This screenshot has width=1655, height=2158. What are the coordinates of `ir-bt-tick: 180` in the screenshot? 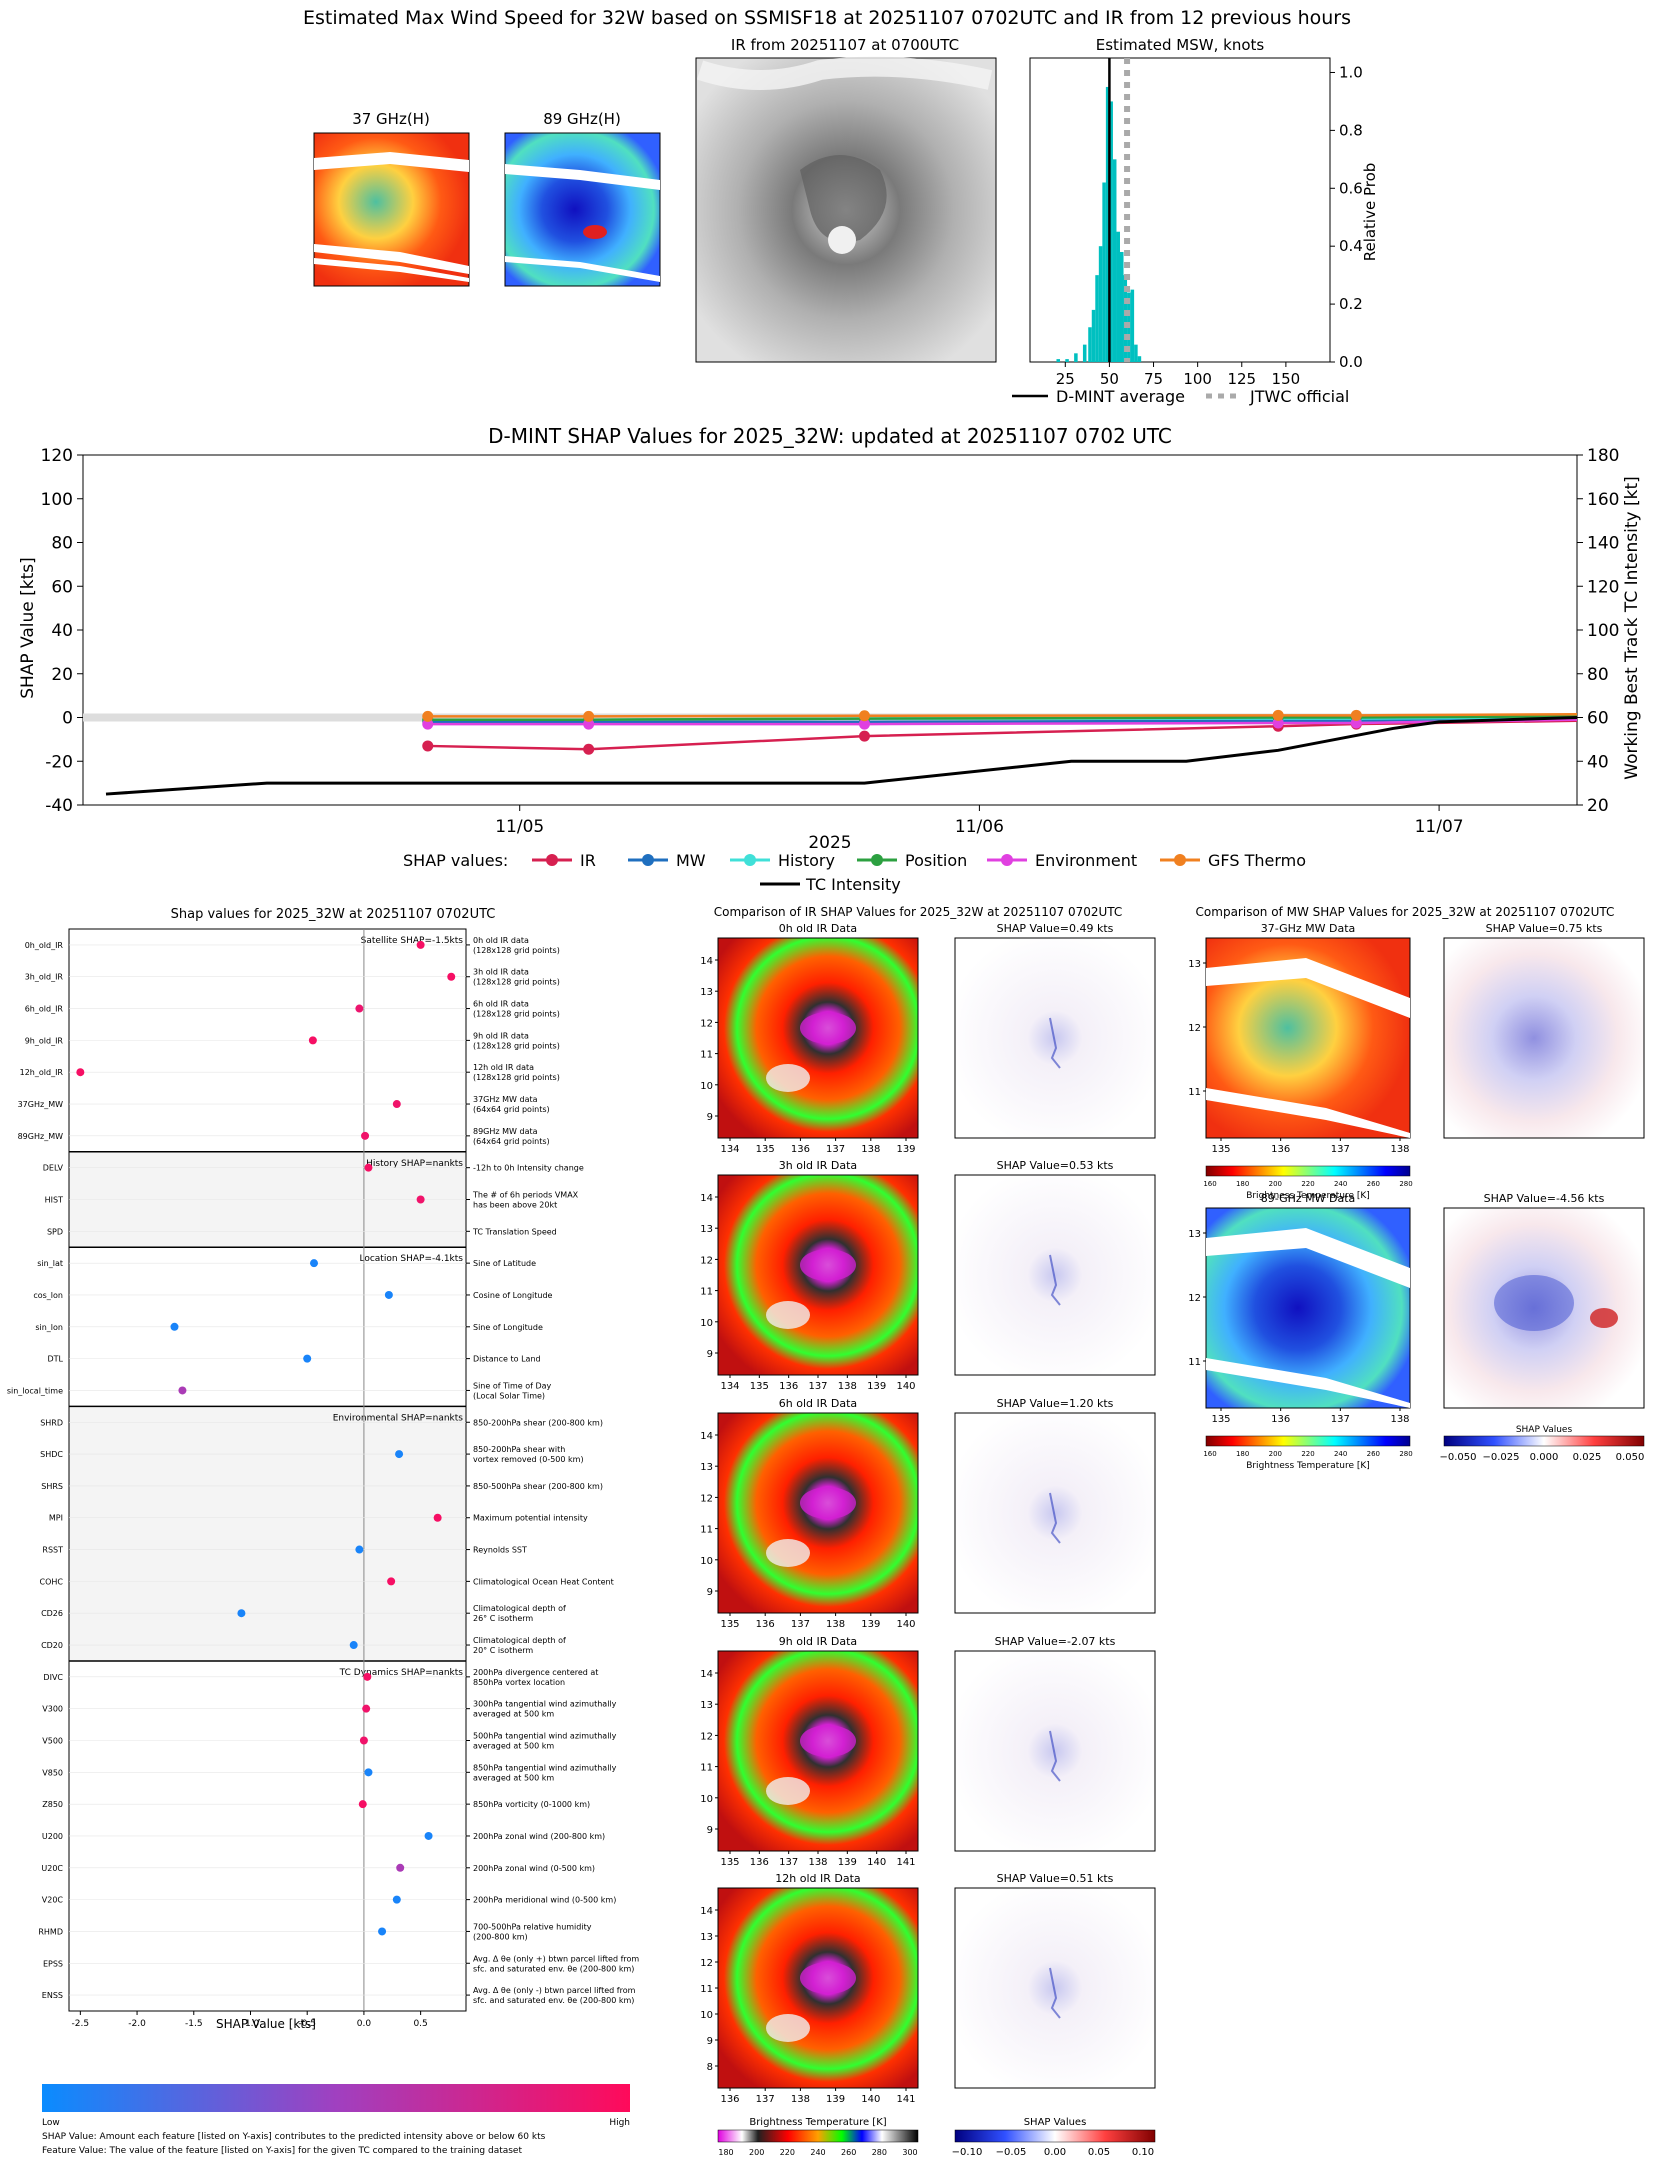 It's located at (725, 2152).